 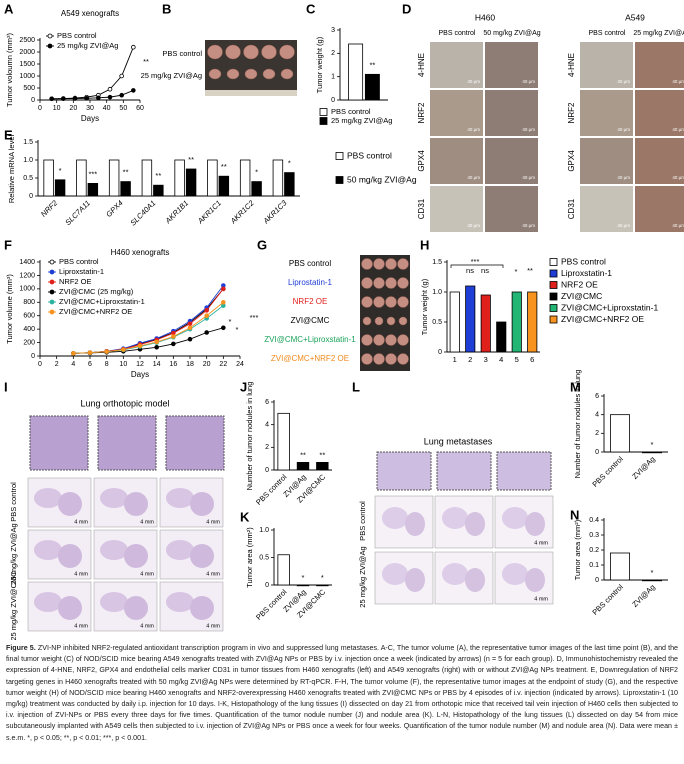 What do you see at coordinates (577, 549) in the screenshot?
I see `y-axis-title: Tumor area (mm²)` at bounding box center [577, 549].